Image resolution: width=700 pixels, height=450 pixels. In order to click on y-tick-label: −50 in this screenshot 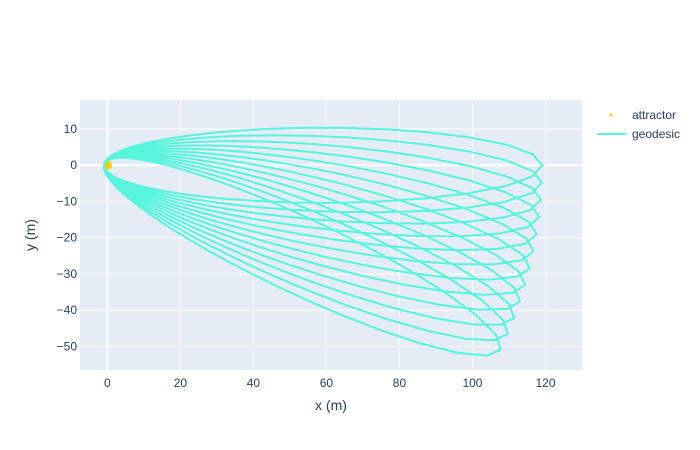, I will do `click(67, 346)`.